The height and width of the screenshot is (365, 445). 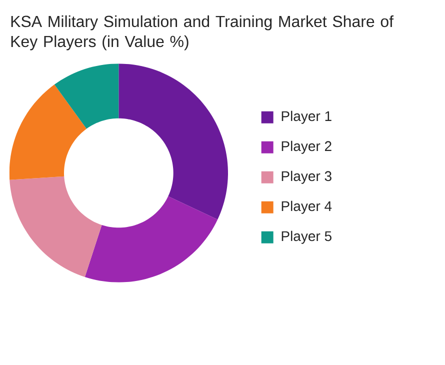 I want to click on legend-label: Player 1, so click(x=307, y=117).